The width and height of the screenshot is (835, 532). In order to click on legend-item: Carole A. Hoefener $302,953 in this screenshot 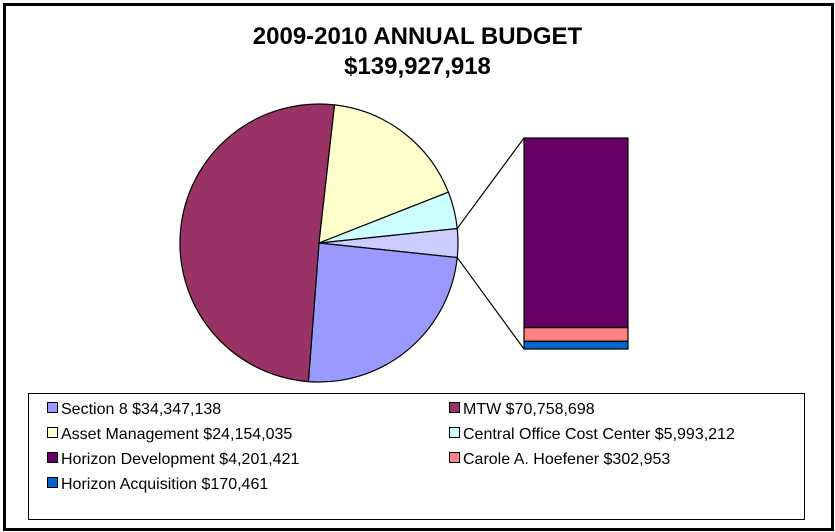, I will do `click(559, 460)`.